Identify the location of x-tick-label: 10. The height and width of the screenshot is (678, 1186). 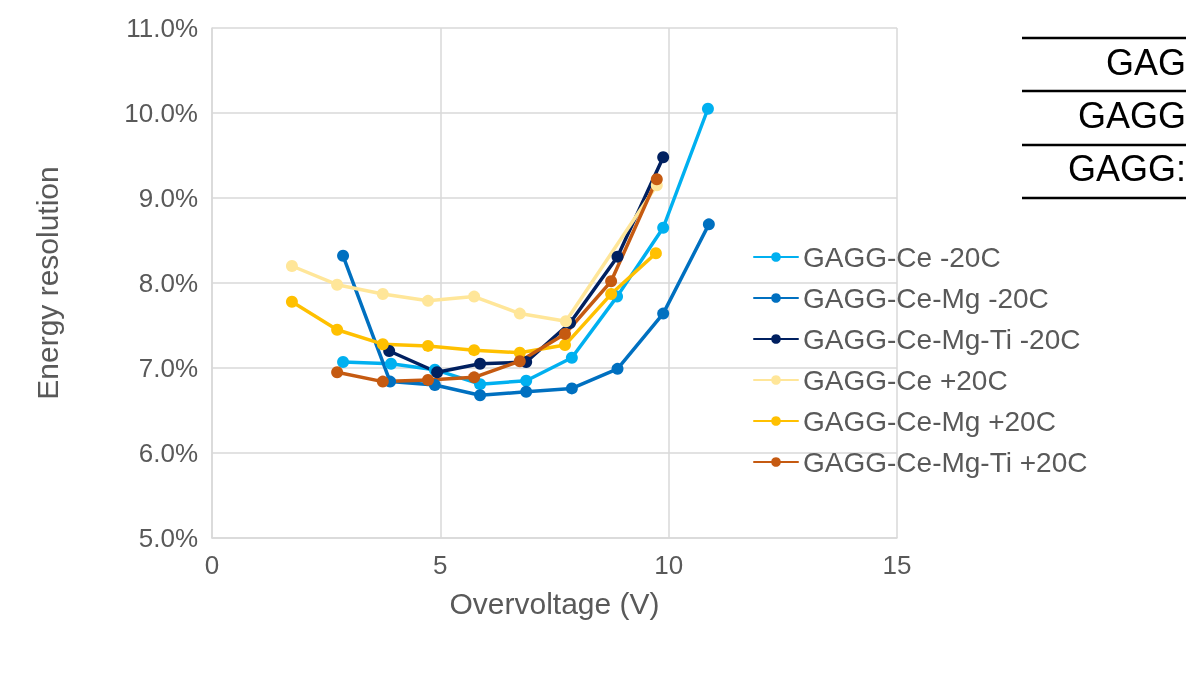
(669, 565).